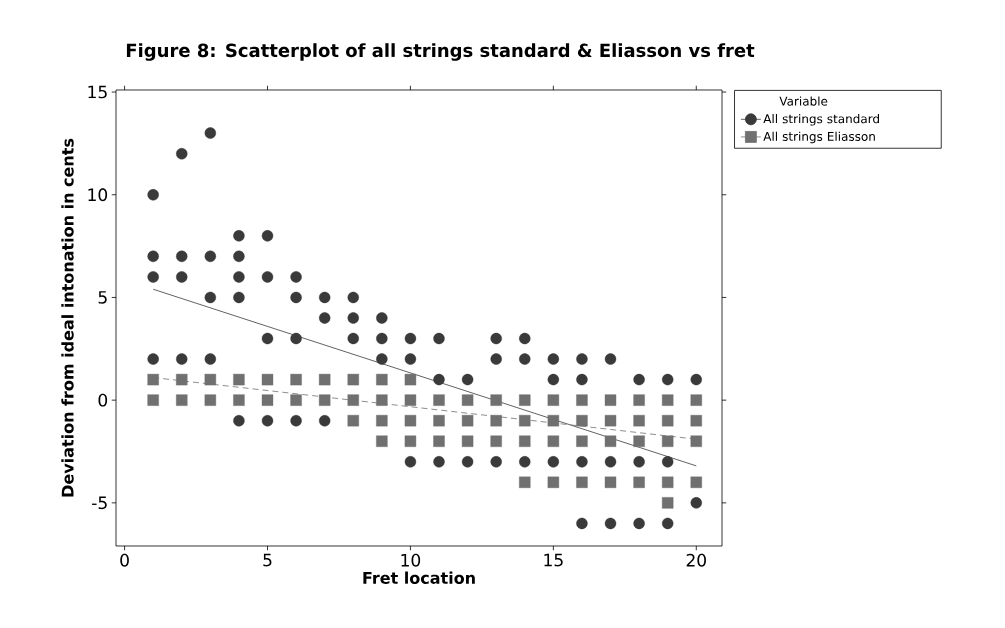  I want to click on legend-label: All strings Eliasson, so click(819, 137).